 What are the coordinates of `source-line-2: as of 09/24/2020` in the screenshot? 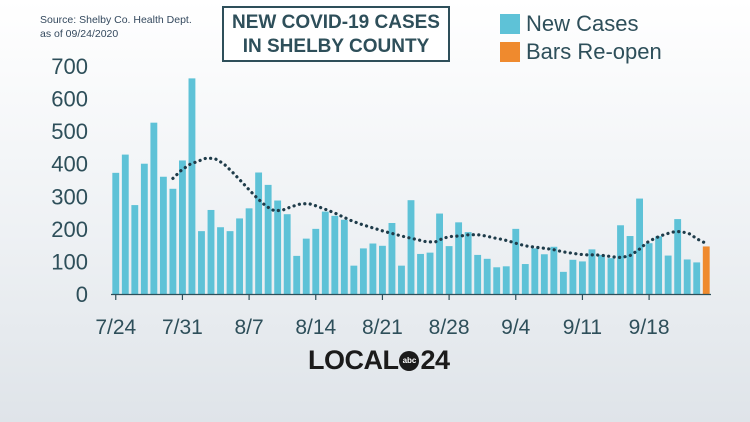 It's located at (79, 34).